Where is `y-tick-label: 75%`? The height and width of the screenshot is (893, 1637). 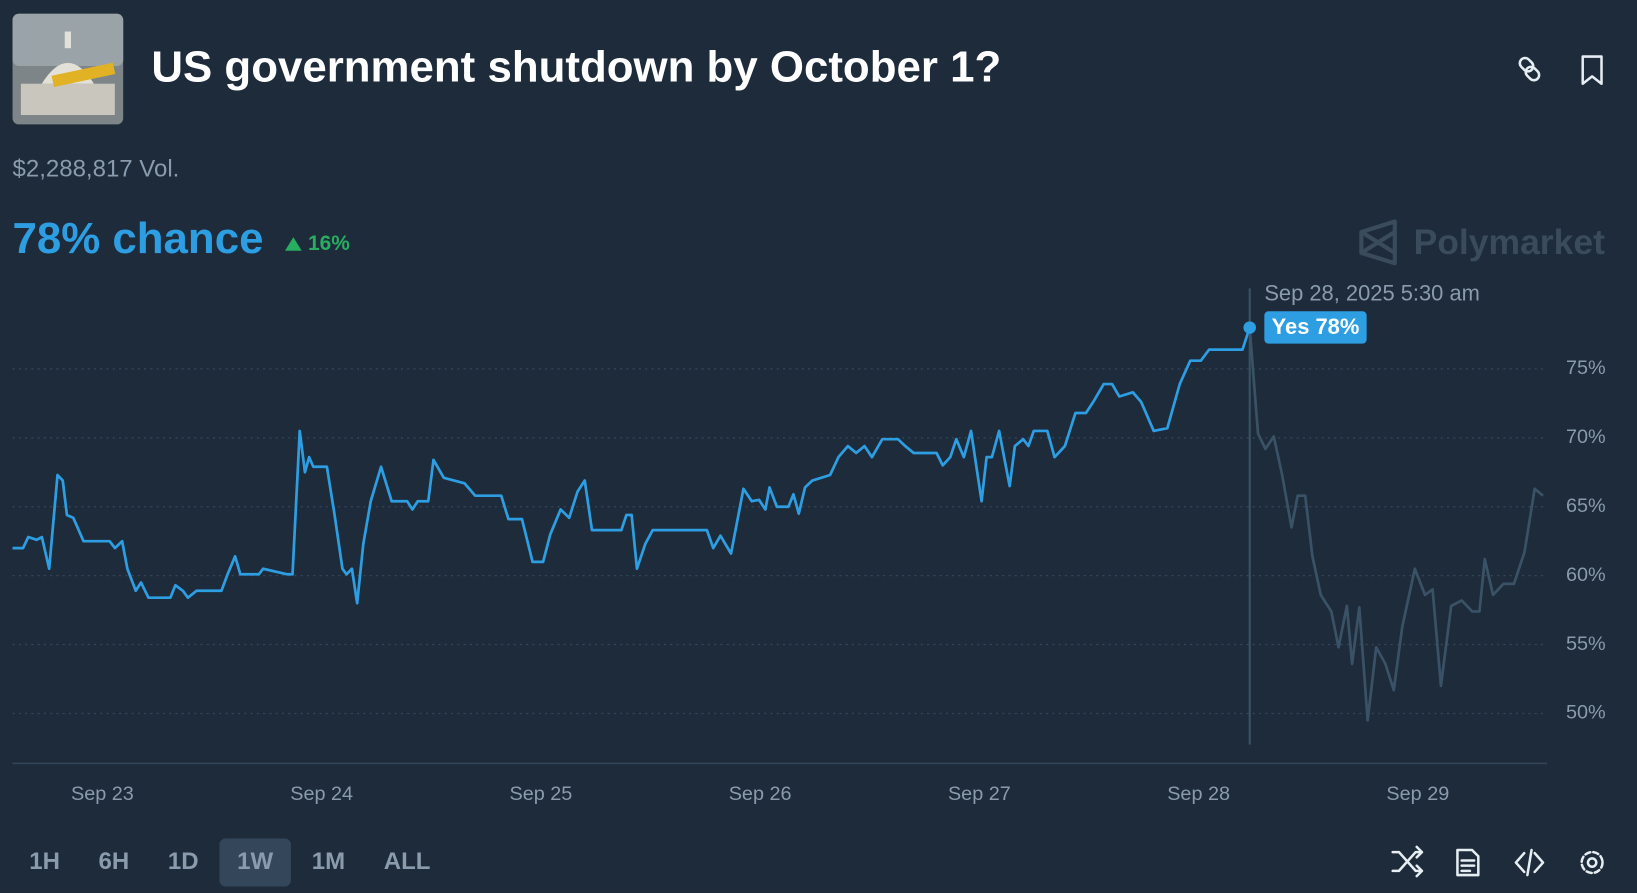 y-tick-label: 75% is located at coordinates (1586, 368).